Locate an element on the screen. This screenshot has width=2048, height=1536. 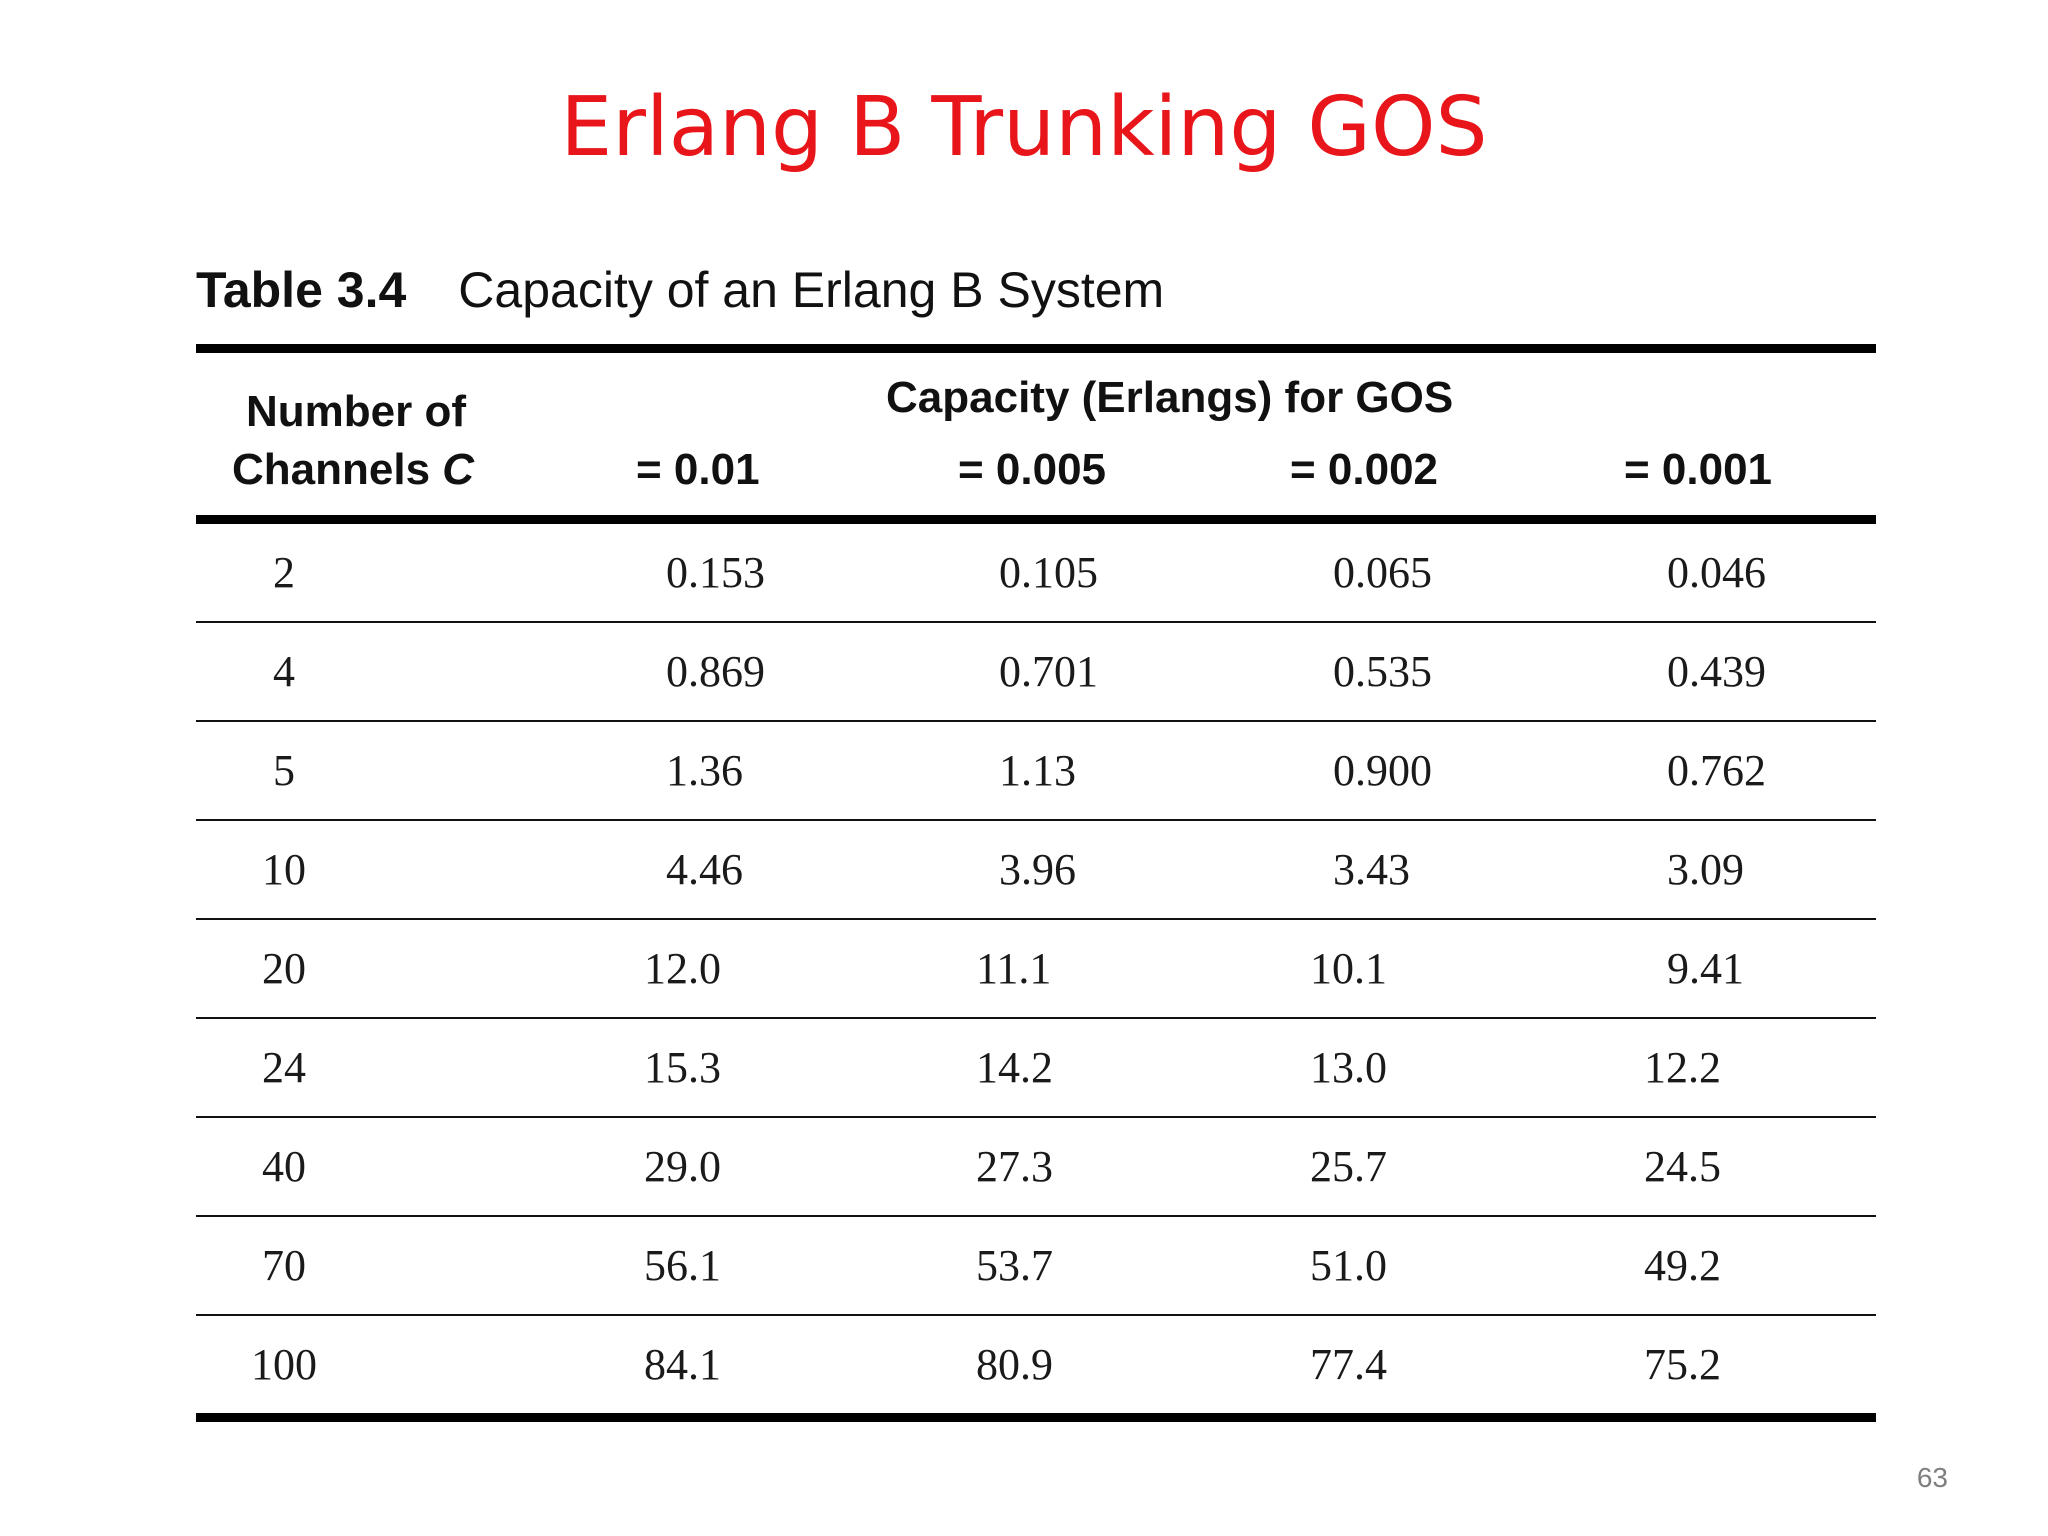
header-channels-line2: Channels C is located at coordinates (353, 470).